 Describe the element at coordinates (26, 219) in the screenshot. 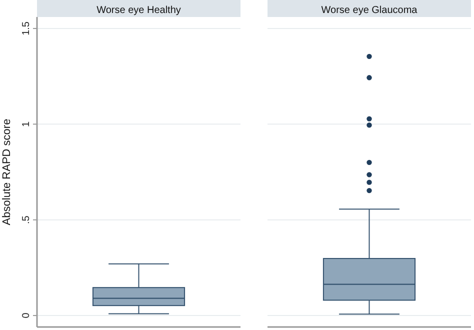

I see `y-tick-label: .5` at that location.